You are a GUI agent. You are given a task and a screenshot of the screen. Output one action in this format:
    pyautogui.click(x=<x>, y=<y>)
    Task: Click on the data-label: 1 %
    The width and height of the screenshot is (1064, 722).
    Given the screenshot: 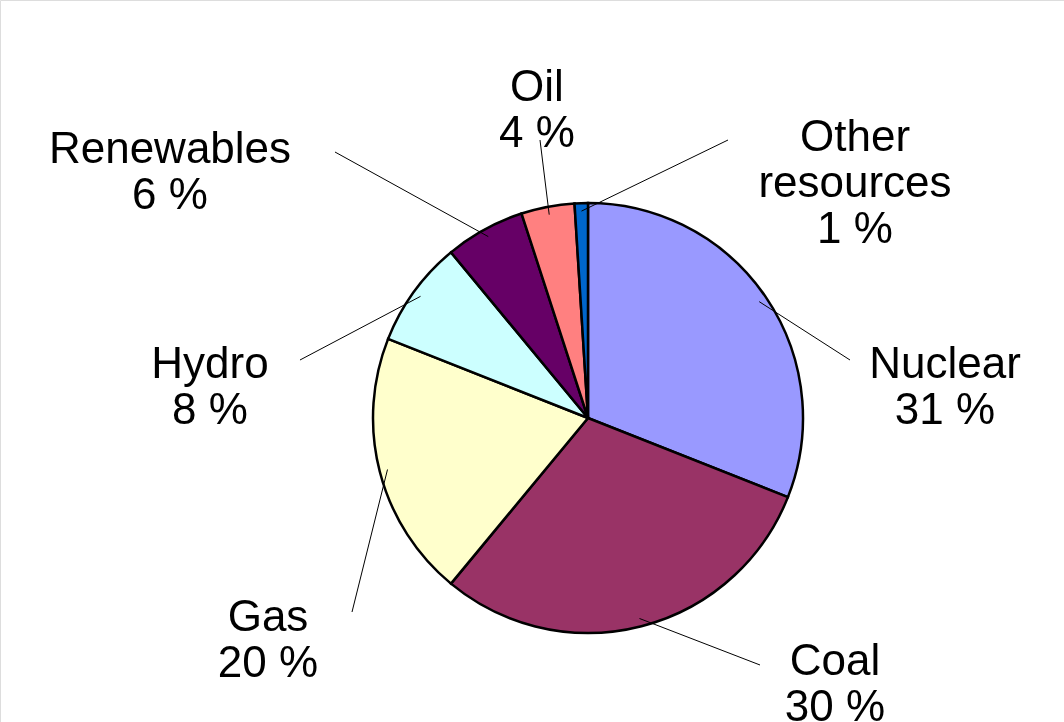 What is the action you would take?
    pyautogui.click(x=855, y=227)
    